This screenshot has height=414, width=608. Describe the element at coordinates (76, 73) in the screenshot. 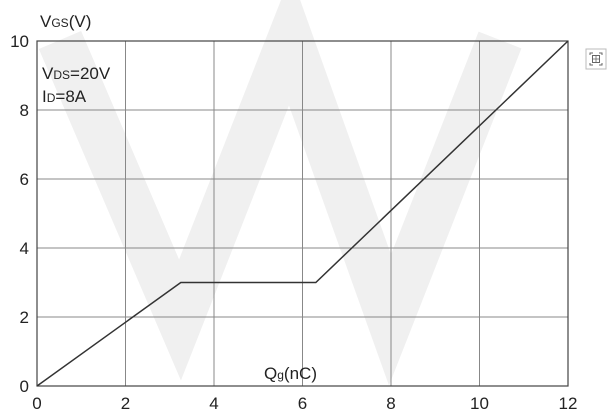

I see `annotation-vds: VDS=20V` at that location.